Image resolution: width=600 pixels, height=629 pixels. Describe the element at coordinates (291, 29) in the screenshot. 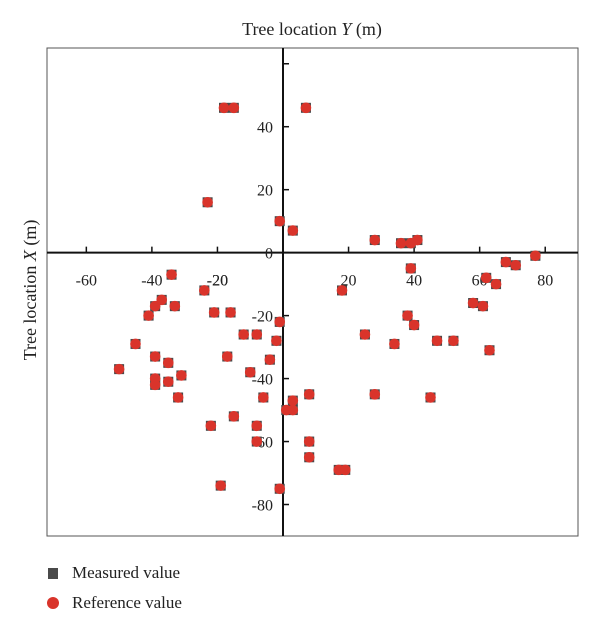

I see `x-axis-title-main: Tree location` at that location.